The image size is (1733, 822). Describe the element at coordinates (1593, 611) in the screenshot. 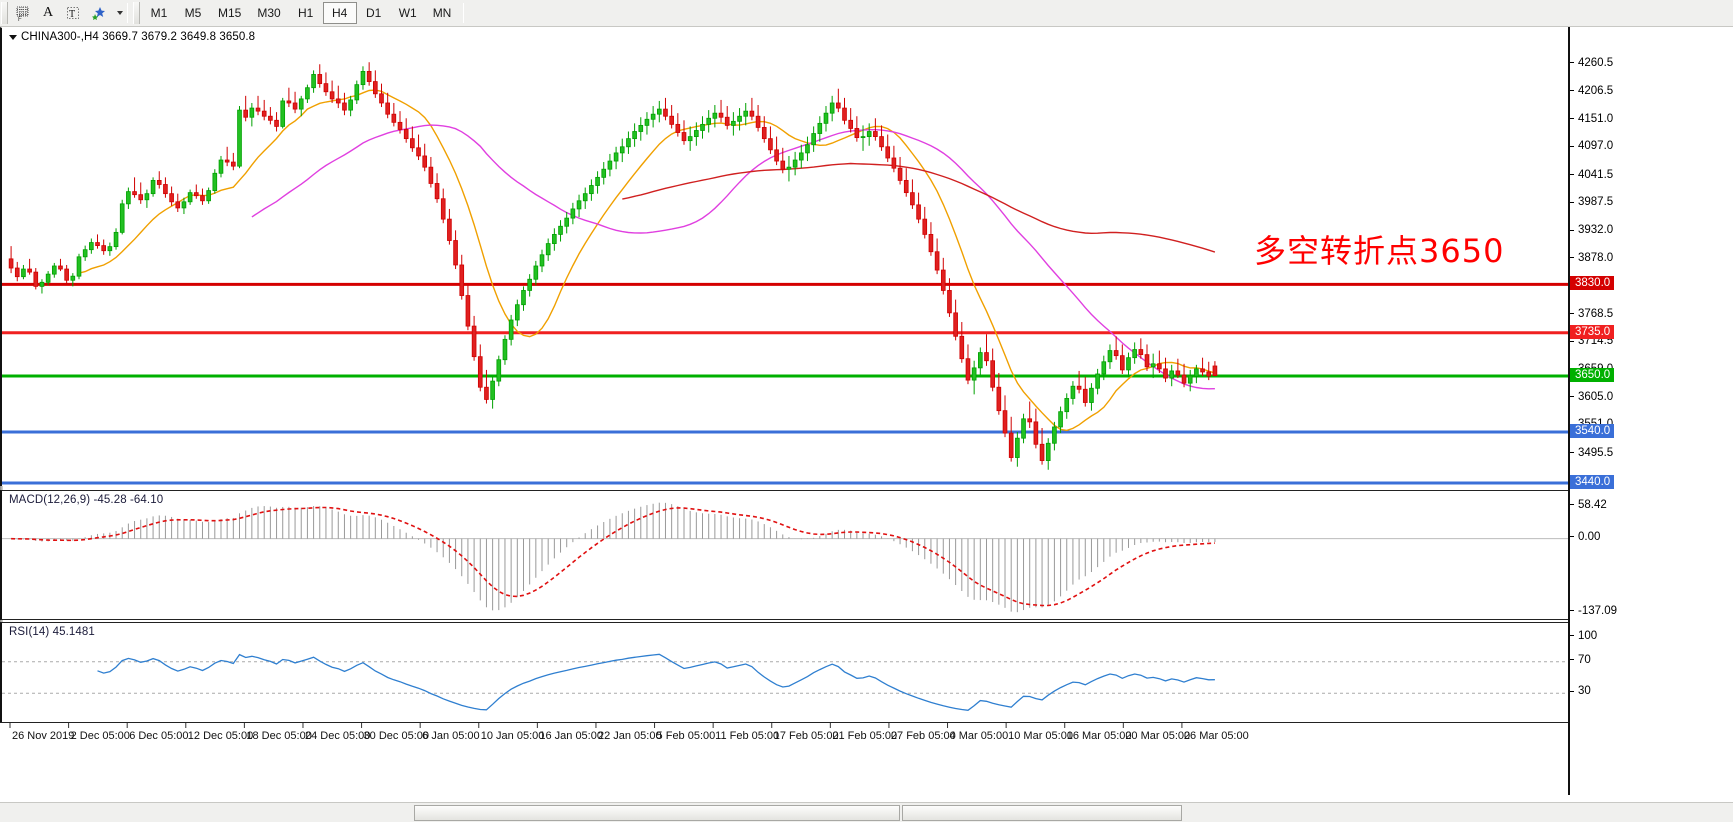

I see `macd-tick-label: -137.09` at that location.